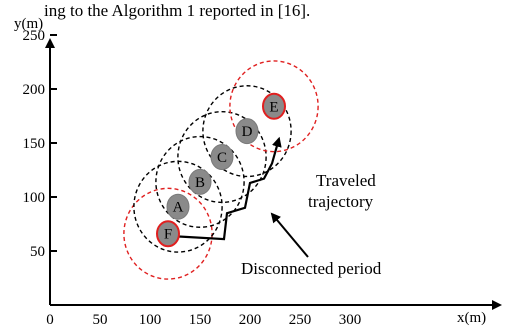 The width and height of the screenshot is (509, 334). I want to click on x-tick-label: 50, so click(100, 320).